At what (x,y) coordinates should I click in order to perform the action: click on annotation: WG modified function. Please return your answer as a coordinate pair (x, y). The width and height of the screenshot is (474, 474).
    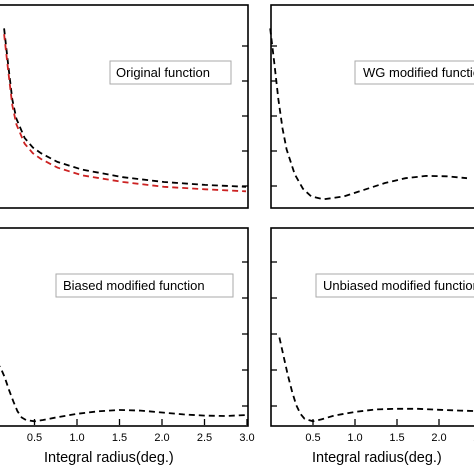
    Looking at the image, I should click on (414, 72).